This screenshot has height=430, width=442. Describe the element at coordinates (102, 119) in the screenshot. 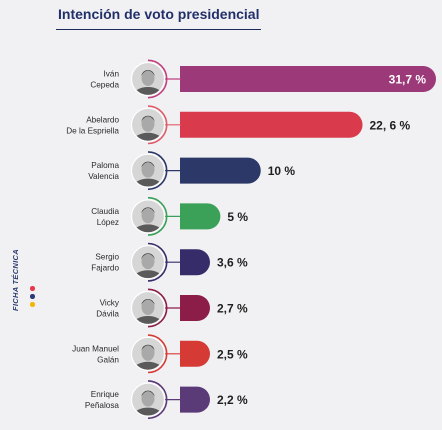

I see `candidate-name-1-line-0: Abelardo` at that location.